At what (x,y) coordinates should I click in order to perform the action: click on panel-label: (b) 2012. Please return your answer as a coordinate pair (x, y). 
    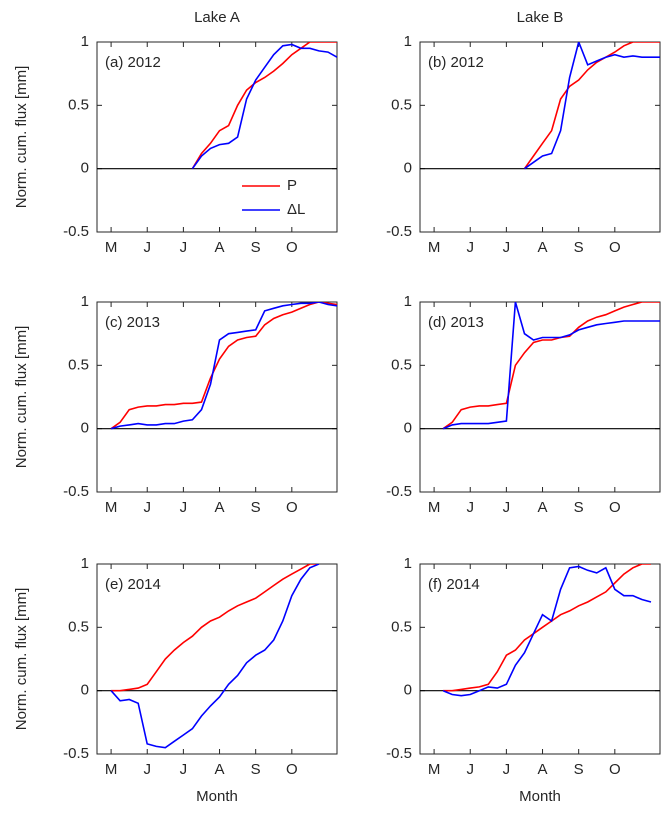
    Looking at the image, I should click on (456, 62).